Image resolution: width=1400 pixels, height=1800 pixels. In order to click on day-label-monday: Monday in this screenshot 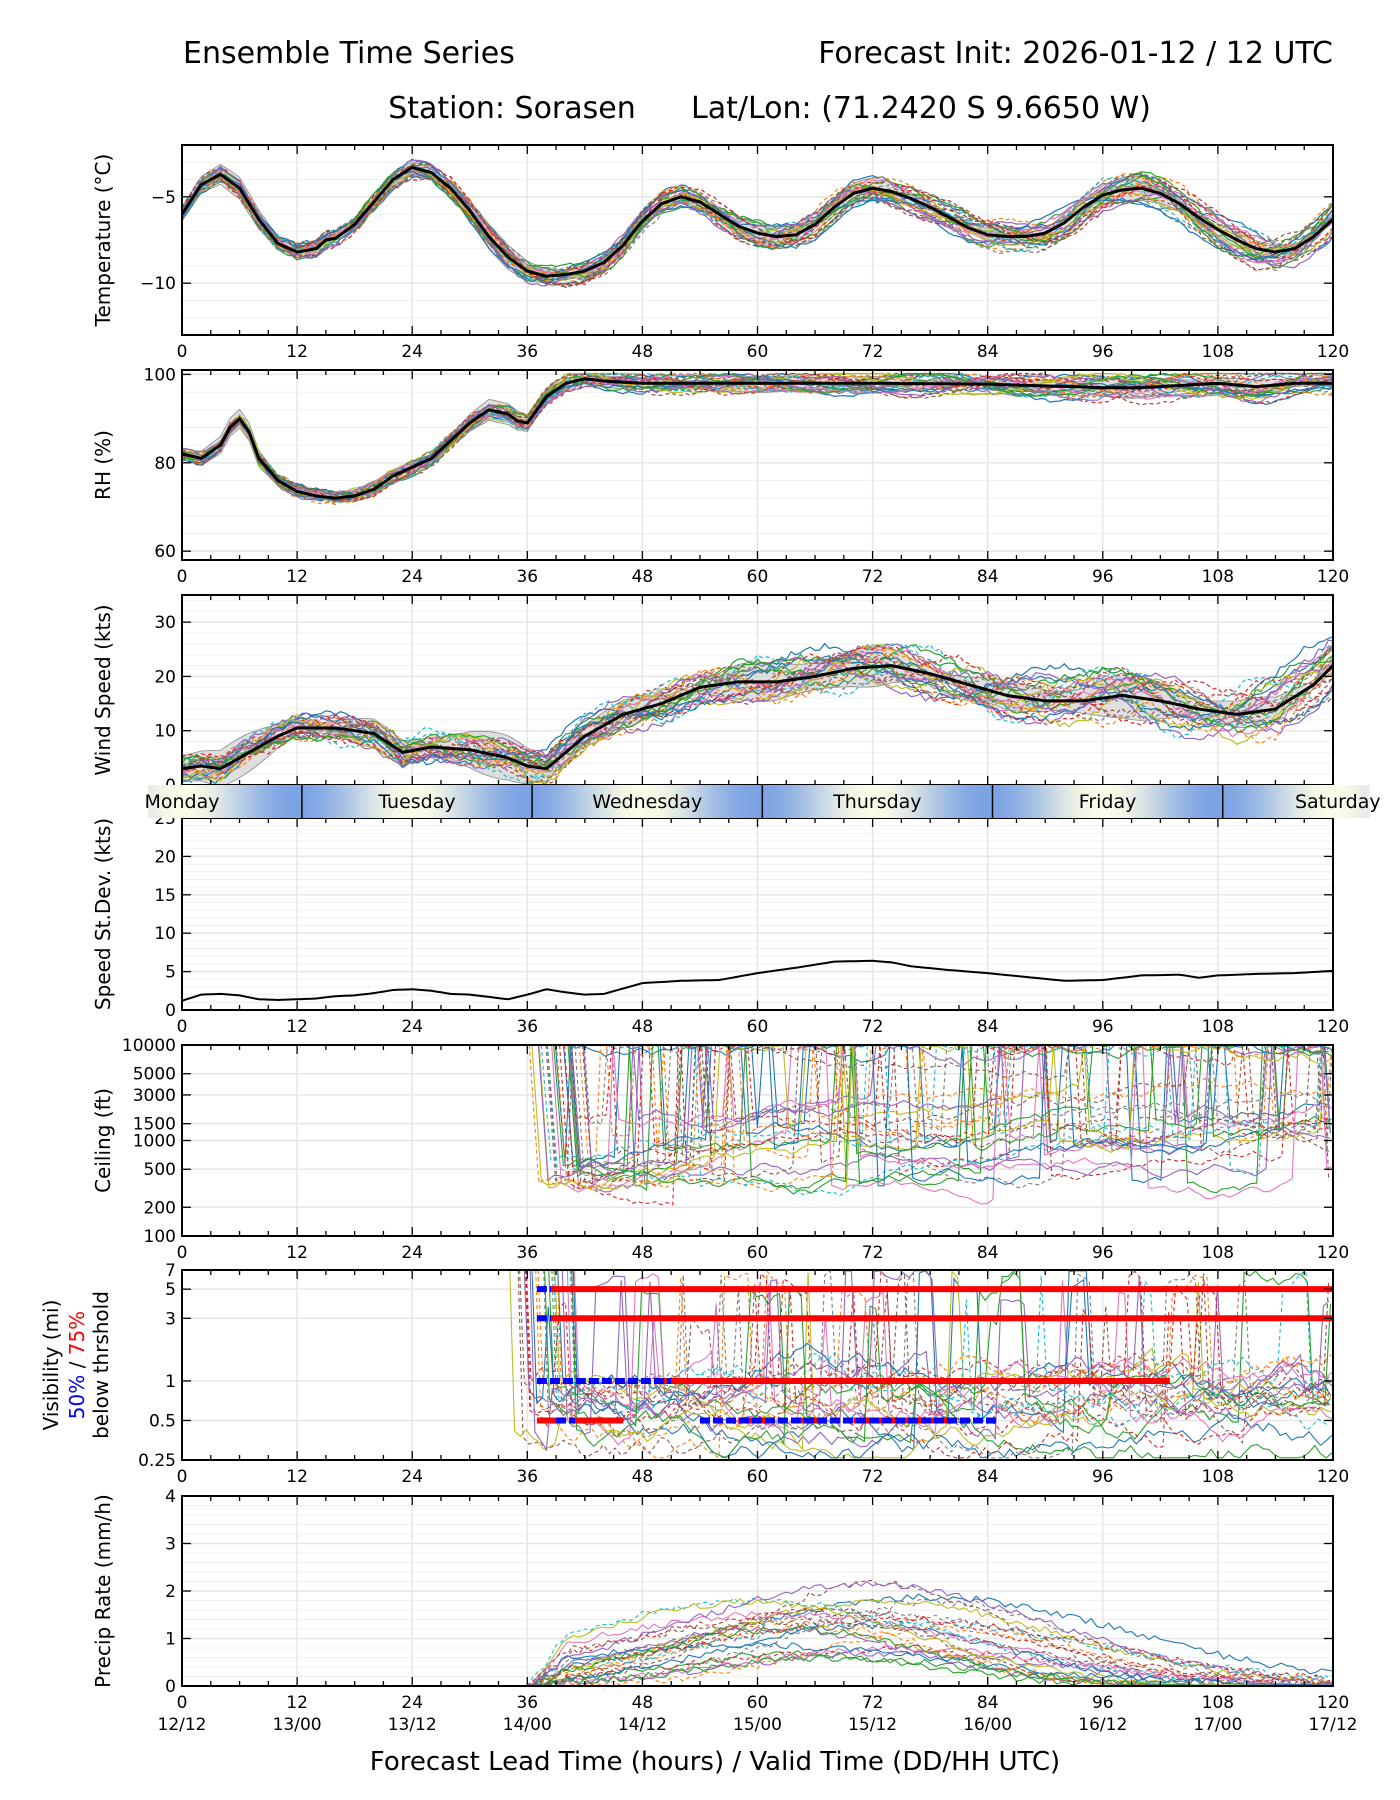, I will do `click(181, 802)`.